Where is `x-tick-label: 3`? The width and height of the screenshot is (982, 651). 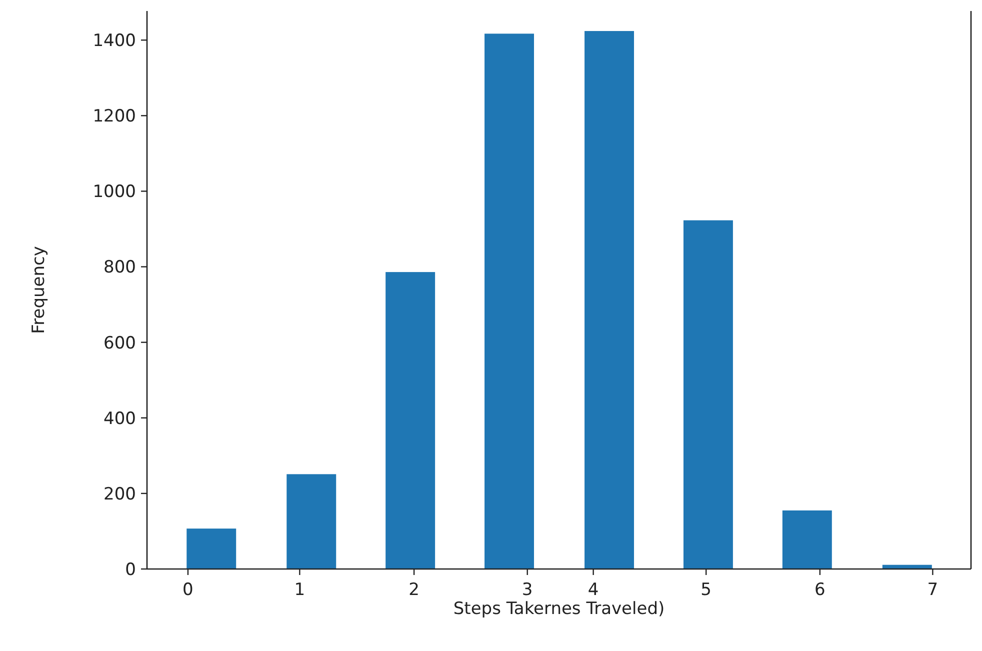
x-tick-label: 3 is located at coordinates (527, 590).